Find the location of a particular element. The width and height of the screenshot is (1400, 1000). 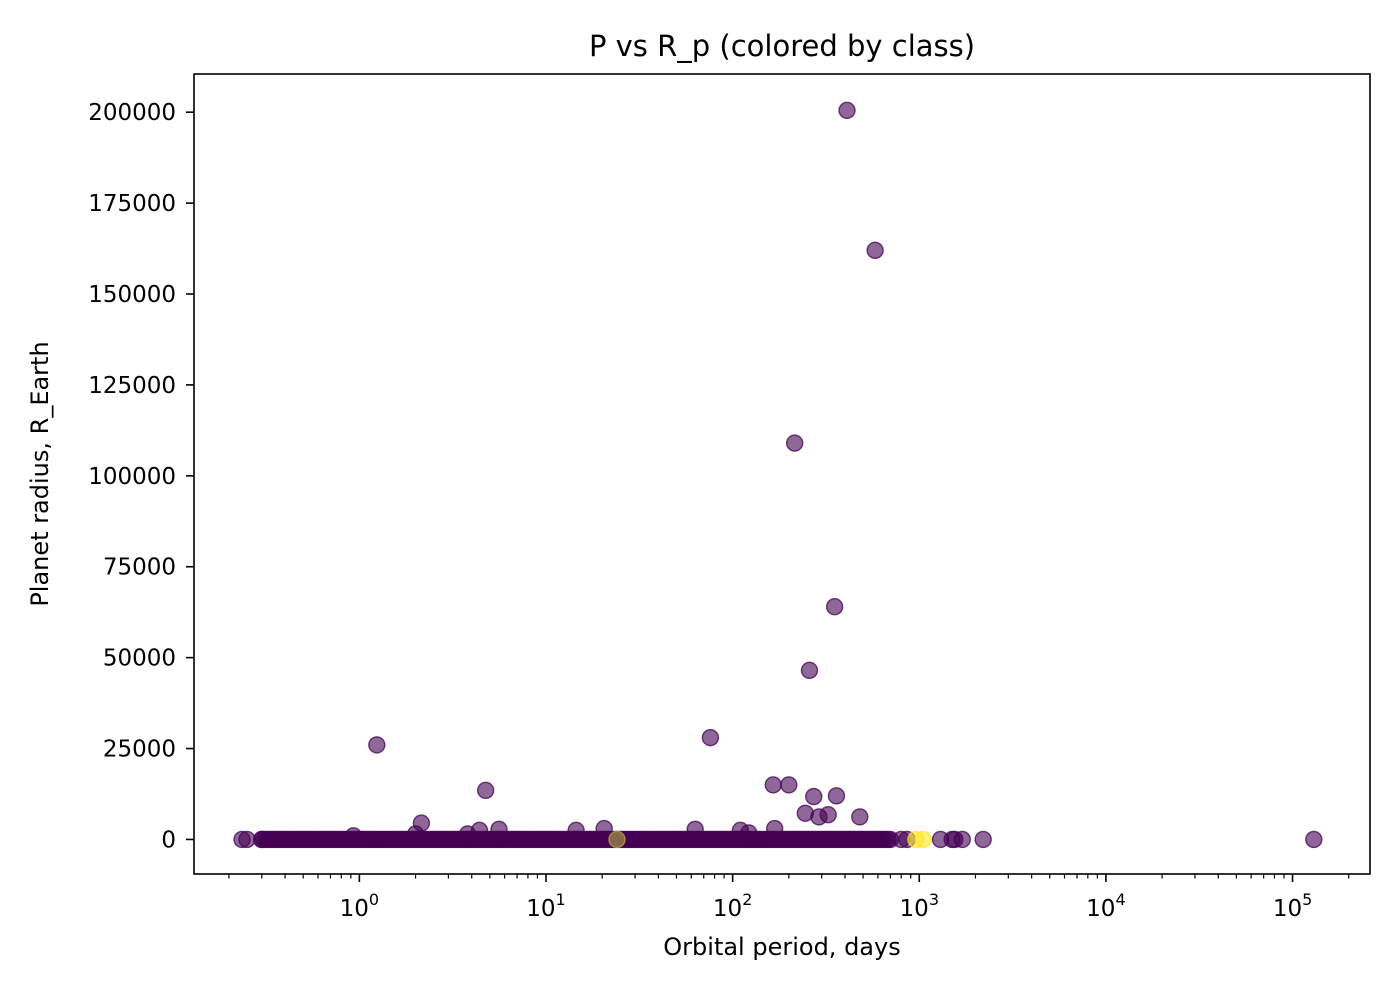

x-axis-label: Orbital period, days is located at coordinates (781, 947).